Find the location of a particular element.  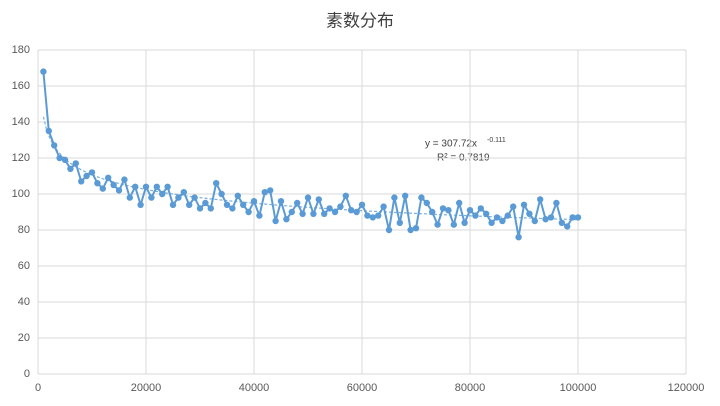

y-tick-label: 0 is located at coordinates (27, 374).